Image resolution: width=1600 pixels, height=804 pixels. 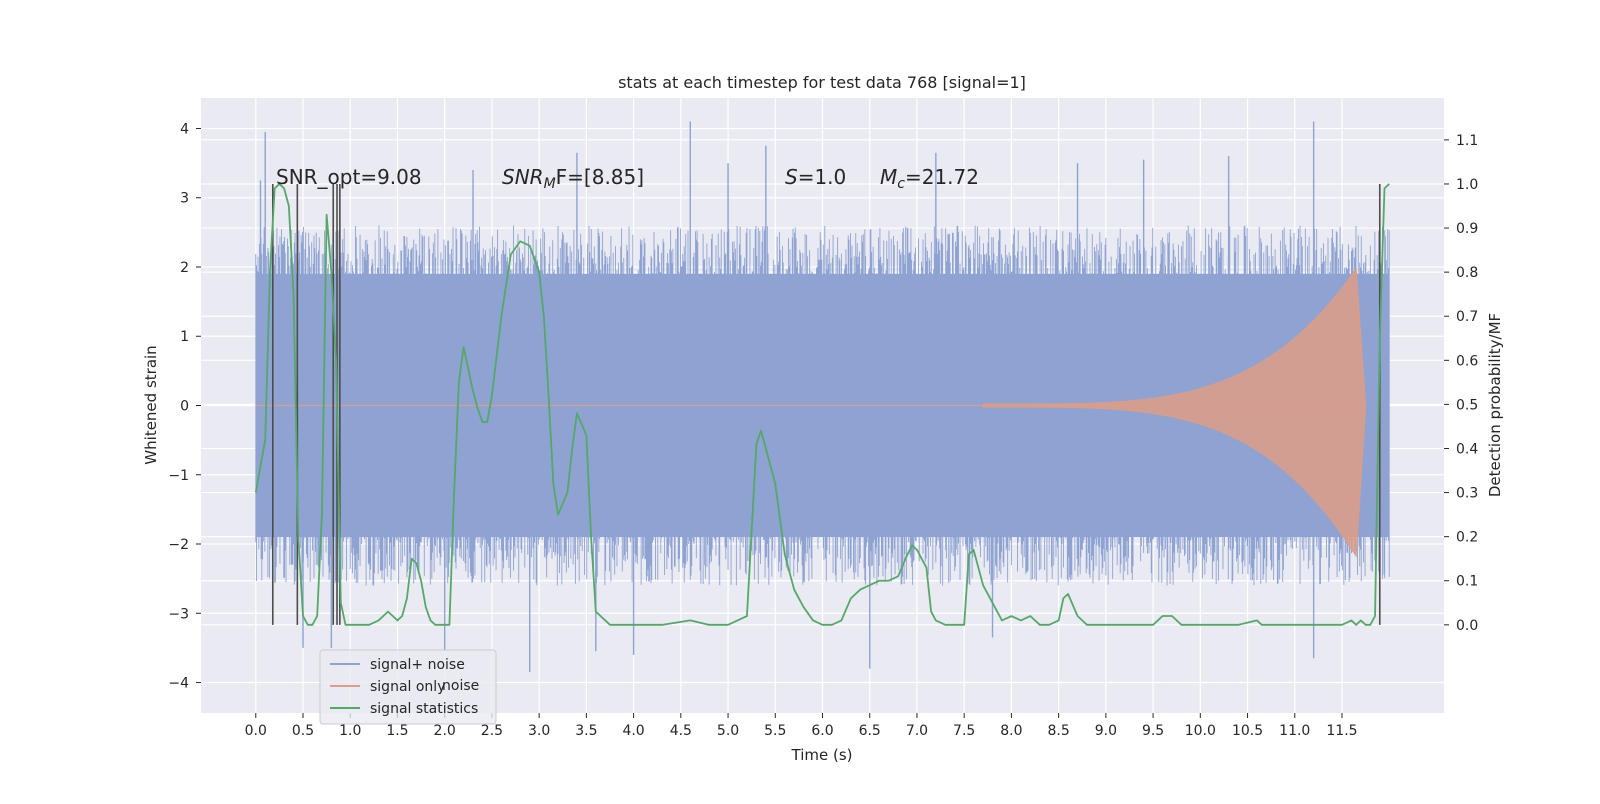 I want to click on legend-label-signal-statistics: signal statistics, so click(x=424, y=709).